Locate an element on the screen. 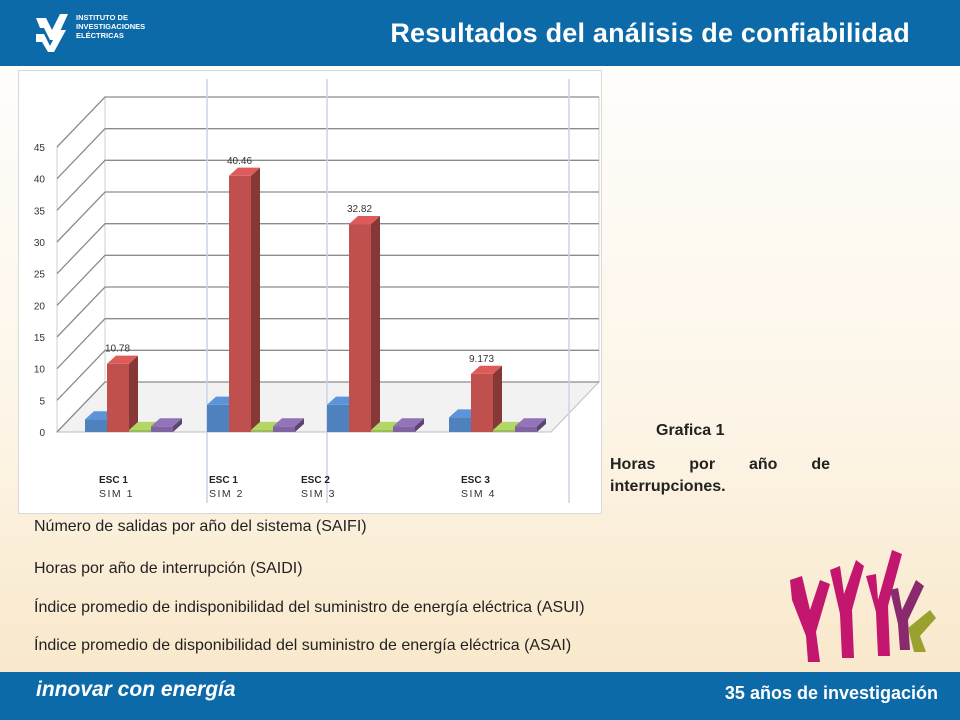  data-label-2: 40.46 is located at coordinates (239, 161).